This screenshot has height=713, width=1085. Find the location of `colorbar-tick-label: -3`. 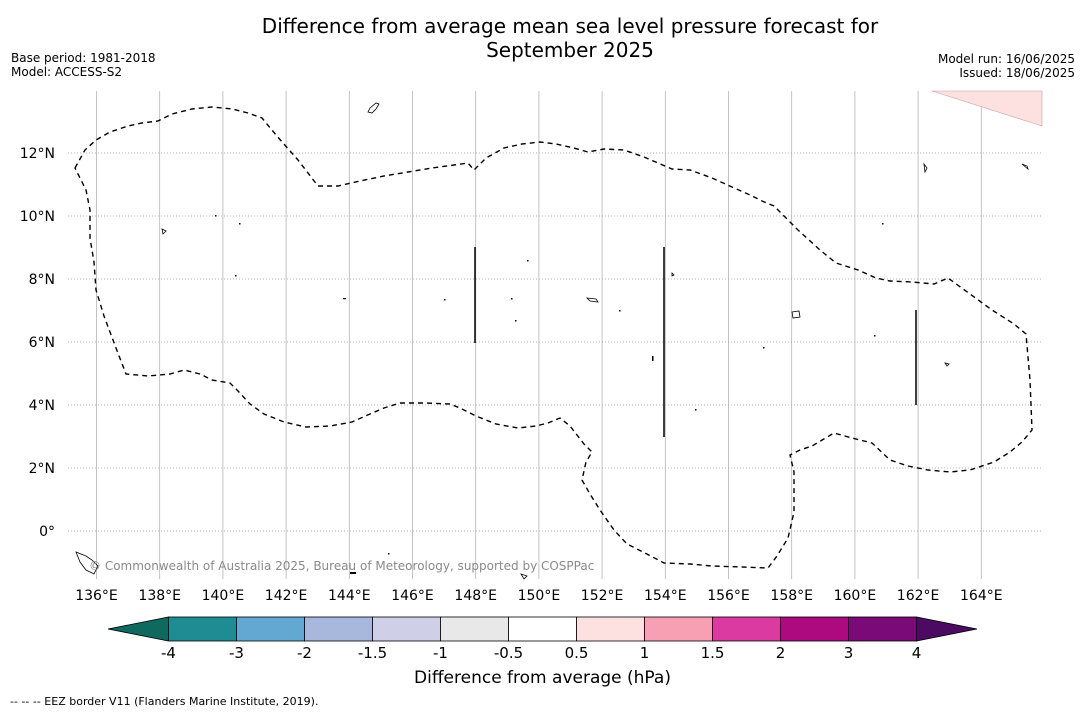

colorbar-tick-label: -3 is located at coordinates (236, 653).